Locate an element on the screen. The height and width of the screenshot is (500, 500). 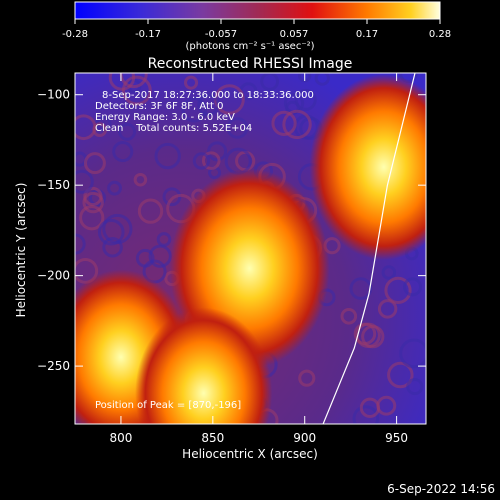
colorbar-label: (photons cm⁻² s⁻¹ asec⁻²) is located at coordinates (249, 46).